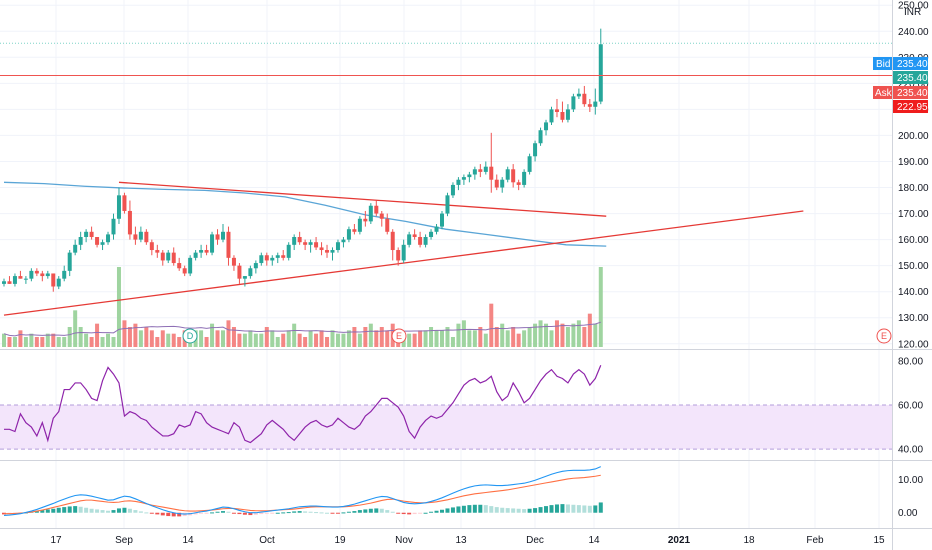 The height and width of the screenshot is (550, 932). Describe the element at coordinates (913, 344) in the screenshot. I see `y-tick-label: 120.00` at that location.